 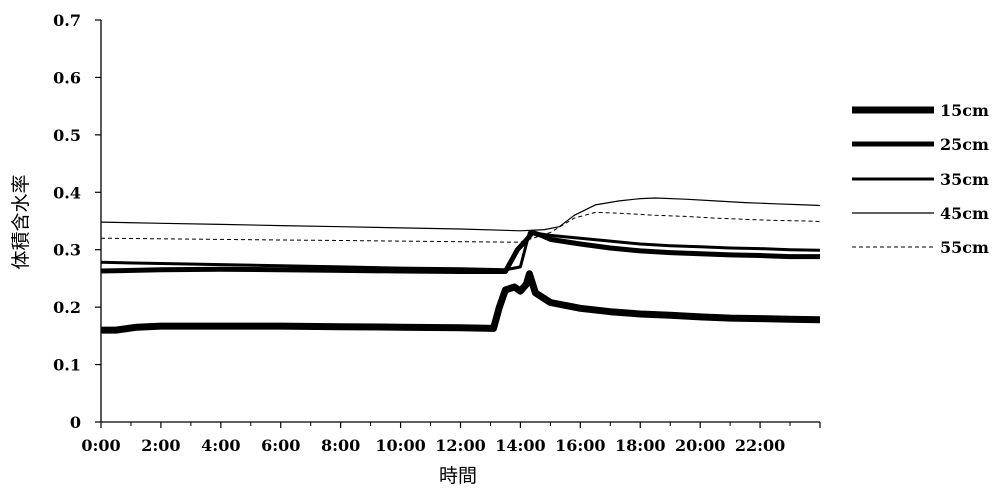 I want to click on y-tick-label: 0.7, so click(x=67, y=20).